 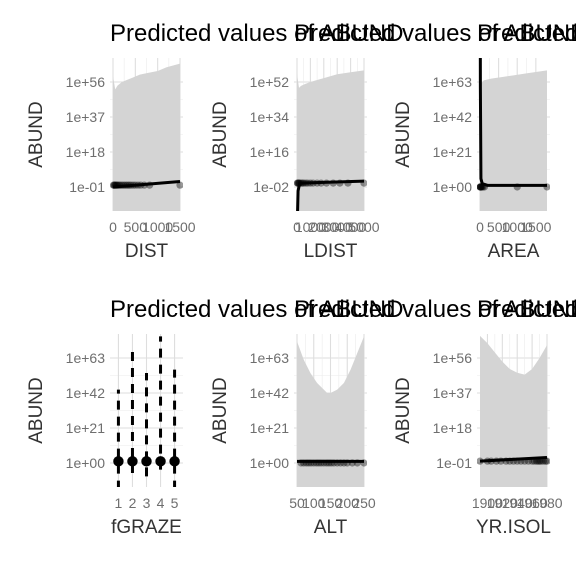 What do you see at coordinates (133, 503) in the screenshot?
I see `x-tick-label: 2` at bounding box center [133, 503].